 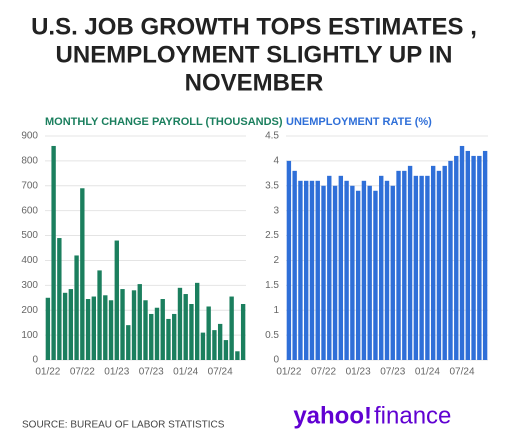 What do you see at coordinates (359, 122) in the screenshot?
I see `chart-title: UNEMPLOYMENT RATE (%)` at bounding box center [359, 122].